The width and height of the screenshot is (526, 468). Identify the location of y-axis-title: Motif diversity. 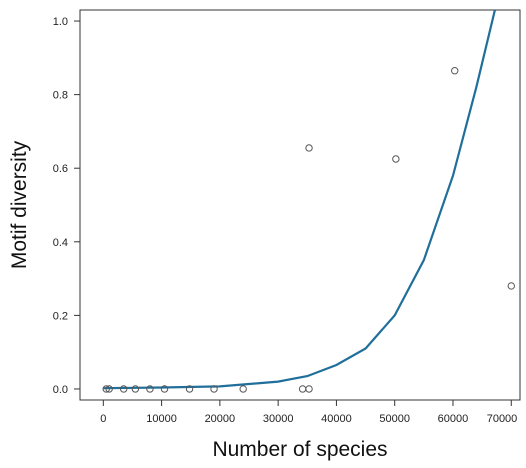
(19, 204).